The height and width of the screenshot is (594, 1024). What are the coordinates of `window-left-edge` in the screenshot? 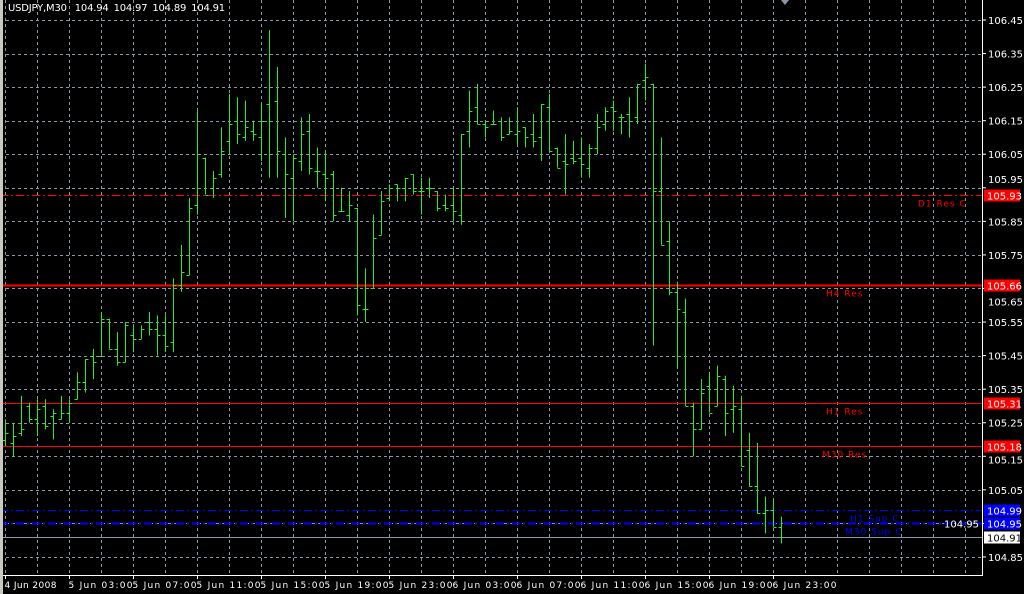 It's located at (1, 297).